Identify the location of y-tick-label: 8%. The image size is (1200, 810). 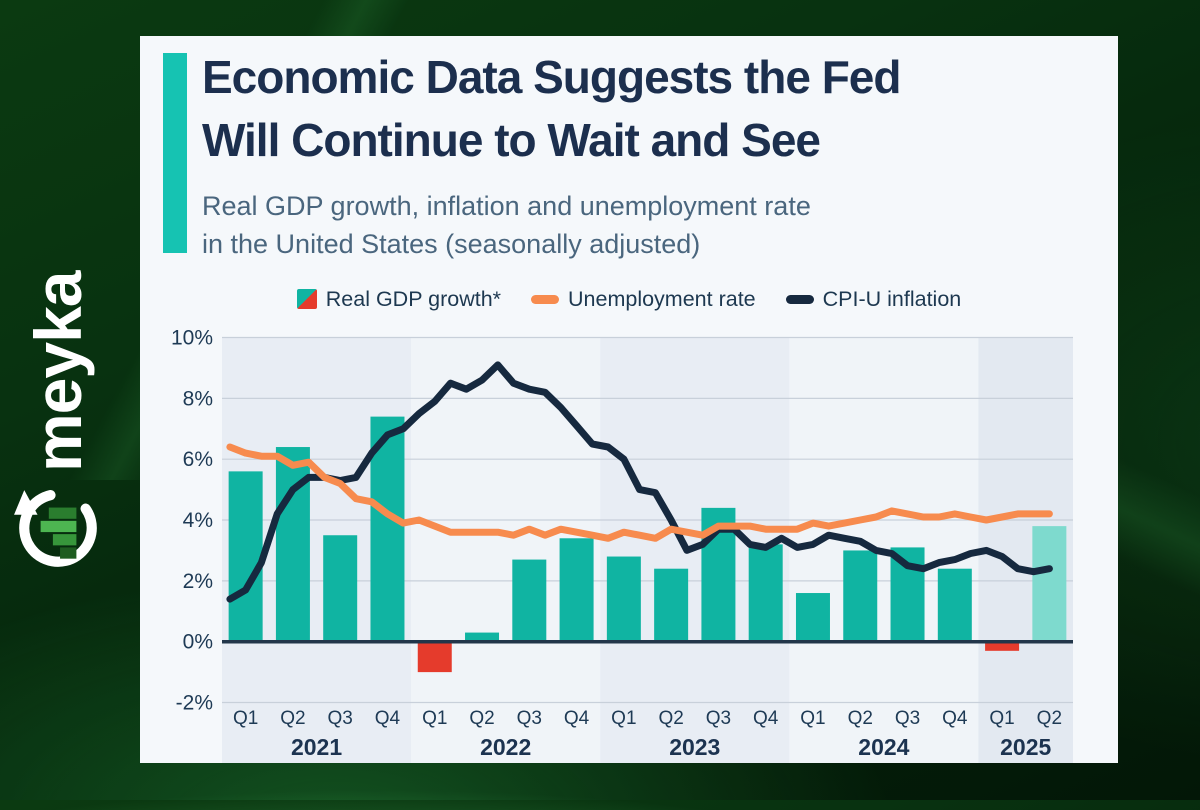
(198, 398).